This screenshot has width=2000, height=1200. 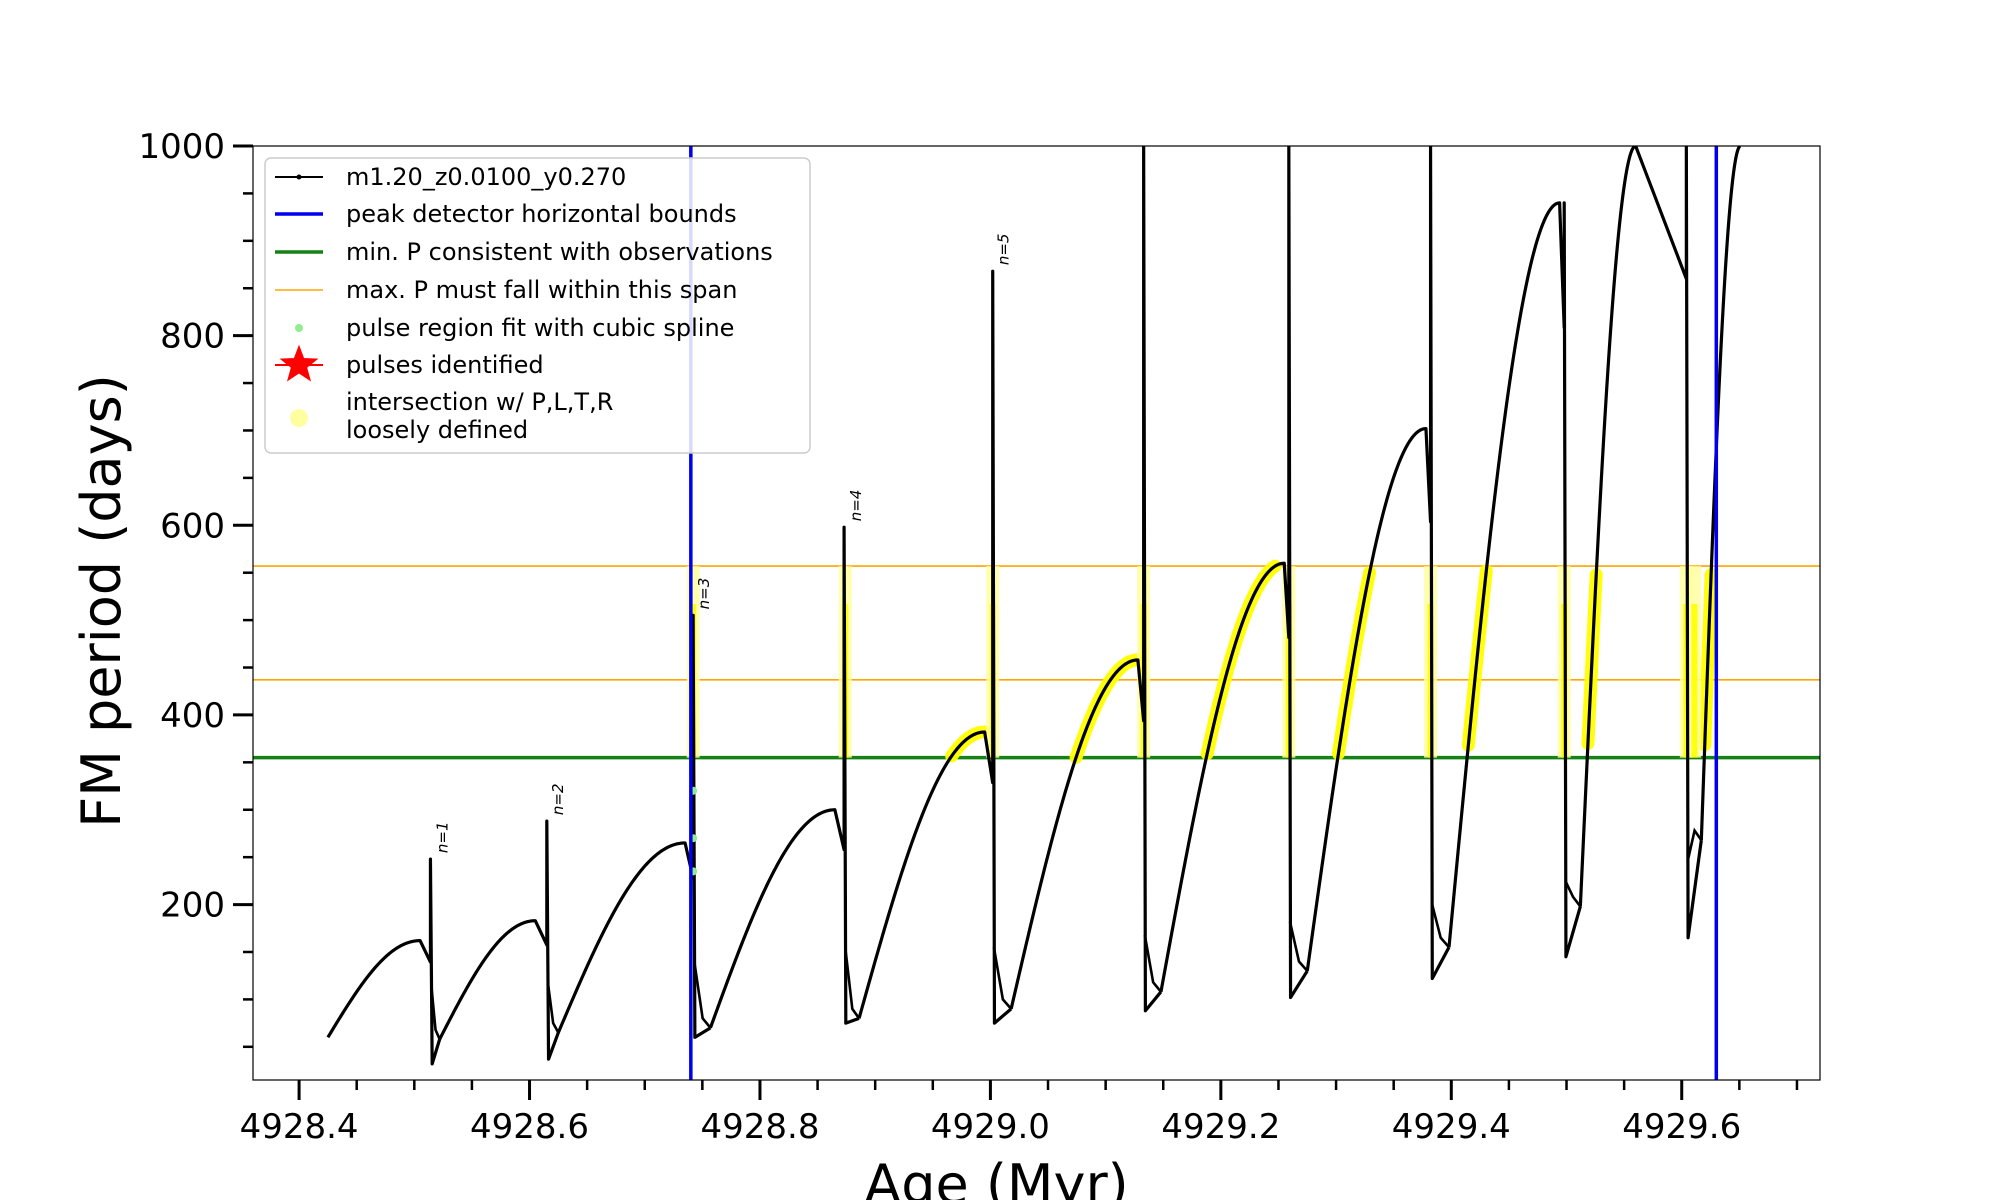 What do you see at coordinates (529, 1127) in the screenshot?
I see `x-tick-label: 4928.6` at bounding box center [529, 1127].